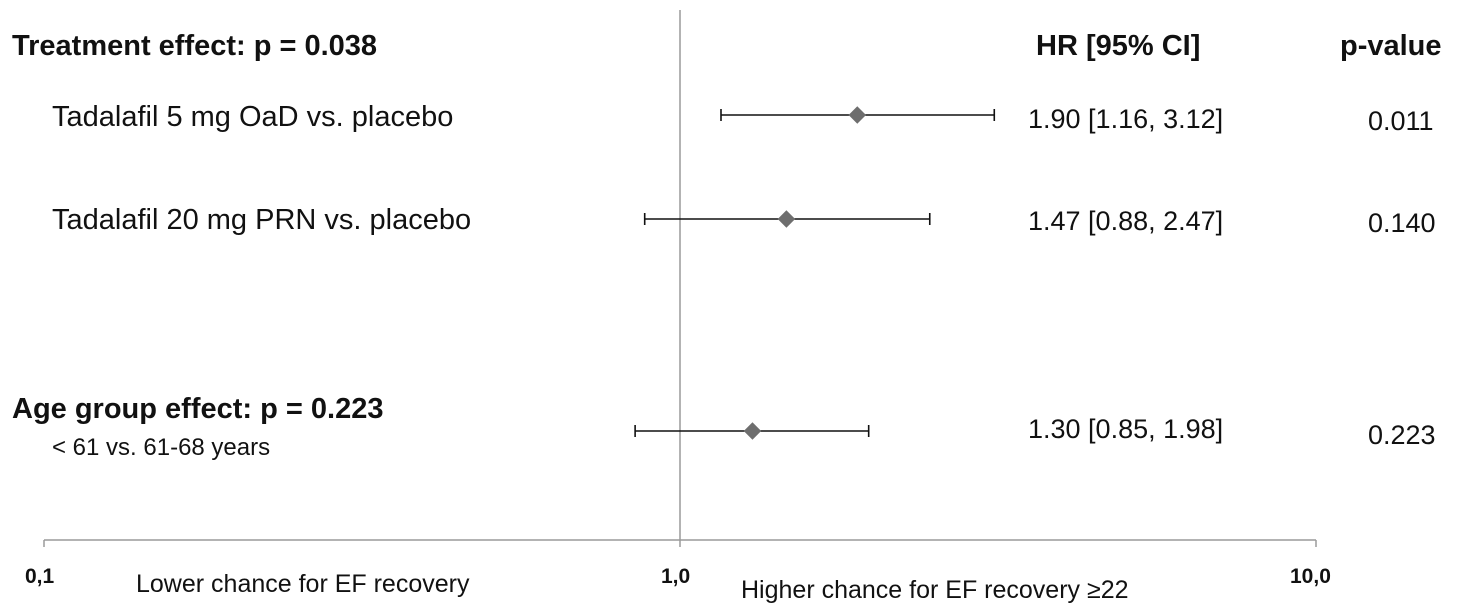 The width and height of the screenshot is (1472, 608). Describe the element at coordinates (303, 584) in the screenshot. I see `x-axis-label-left: Lower chance for EF recovery` at that location.